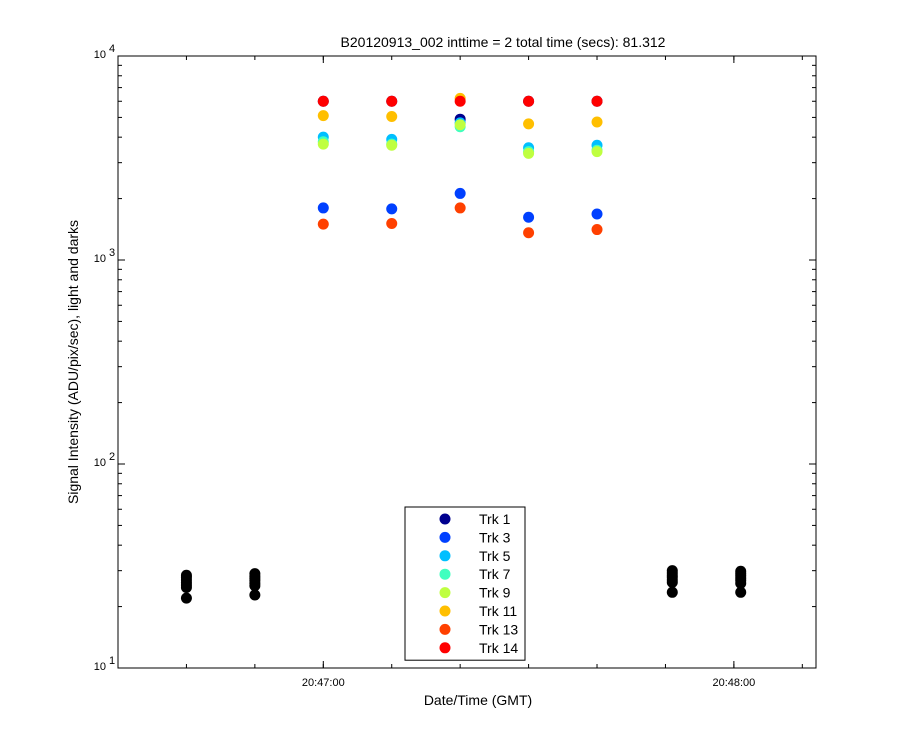  What do you see at coordinates (498, 611) in the screenshot?
I see `legend-label: Trk 11` at bounding box center [498, 611].